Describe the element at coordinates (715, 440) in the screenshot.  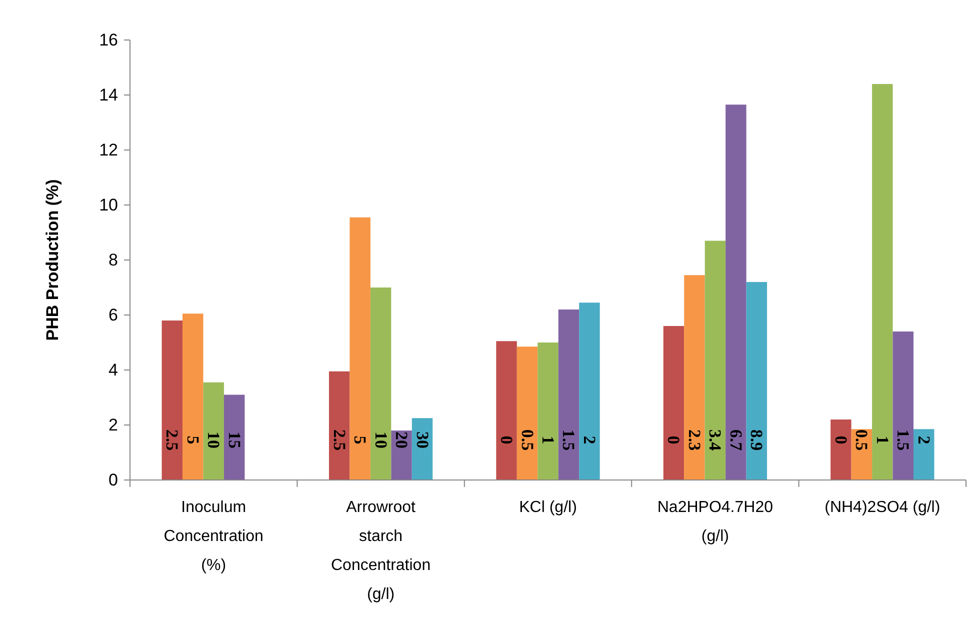
I see `annotation: 3.4` at that location.